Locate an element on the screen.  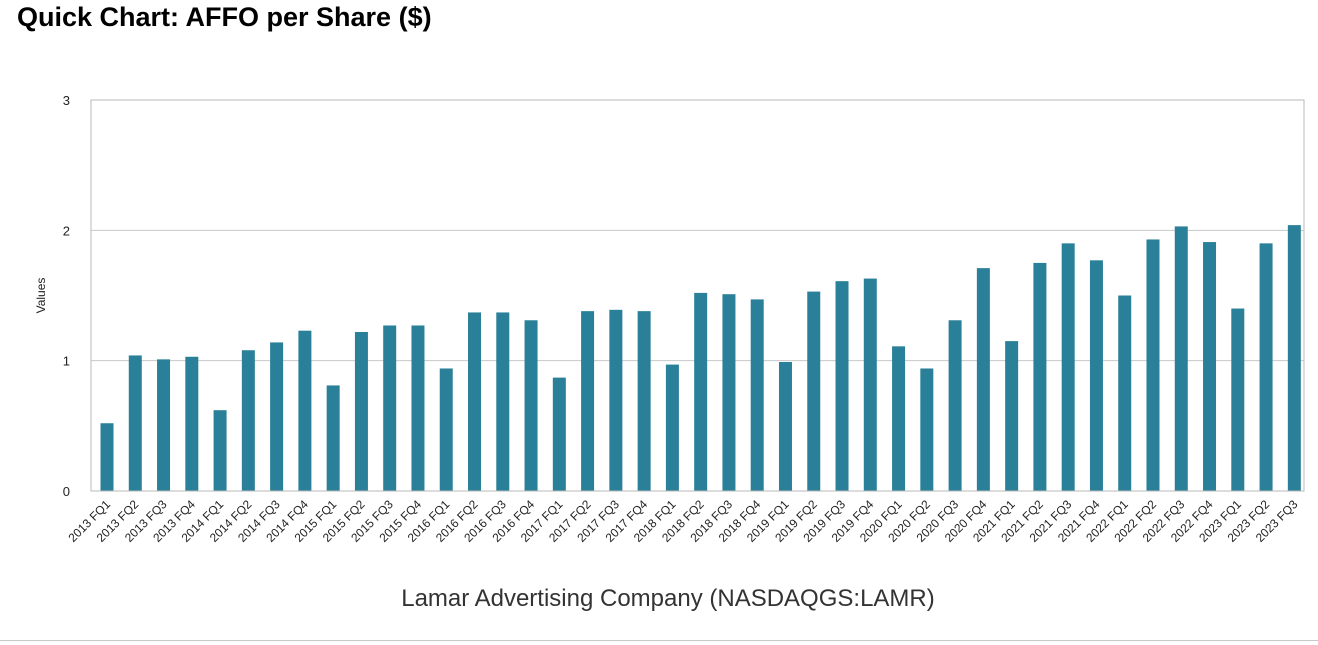
y-tick-label: 0 is located at coordinates (66, 491).